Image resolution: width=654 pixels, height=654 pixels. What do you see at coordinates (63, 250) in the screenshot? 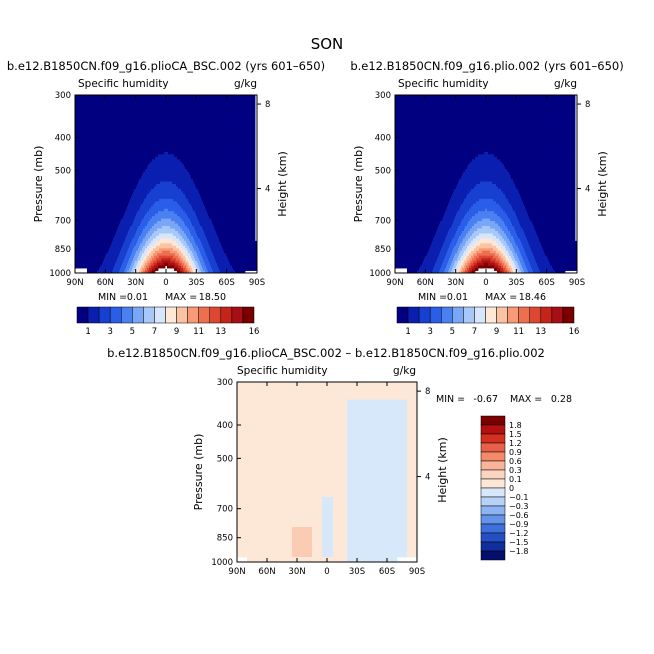
I see `y-tick-label: 850` at bounding box center [63, 250].